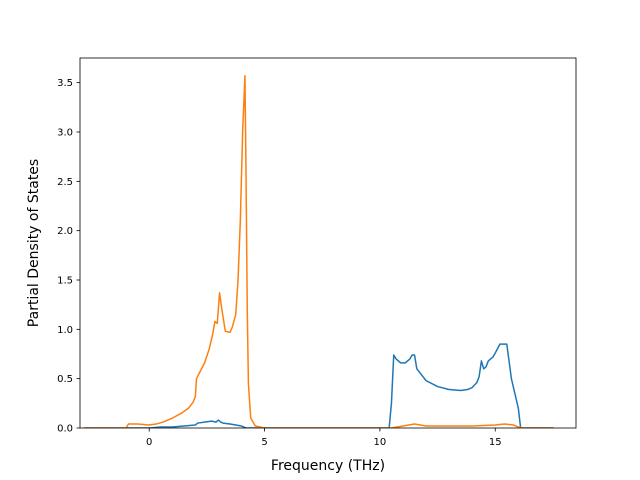 The width and height of the screenshot is (640, 480). What do you see at coordinates (65, 330) in the screenshot?
I see `y-tick-label: 1.0` at bounding box center [65, 330].